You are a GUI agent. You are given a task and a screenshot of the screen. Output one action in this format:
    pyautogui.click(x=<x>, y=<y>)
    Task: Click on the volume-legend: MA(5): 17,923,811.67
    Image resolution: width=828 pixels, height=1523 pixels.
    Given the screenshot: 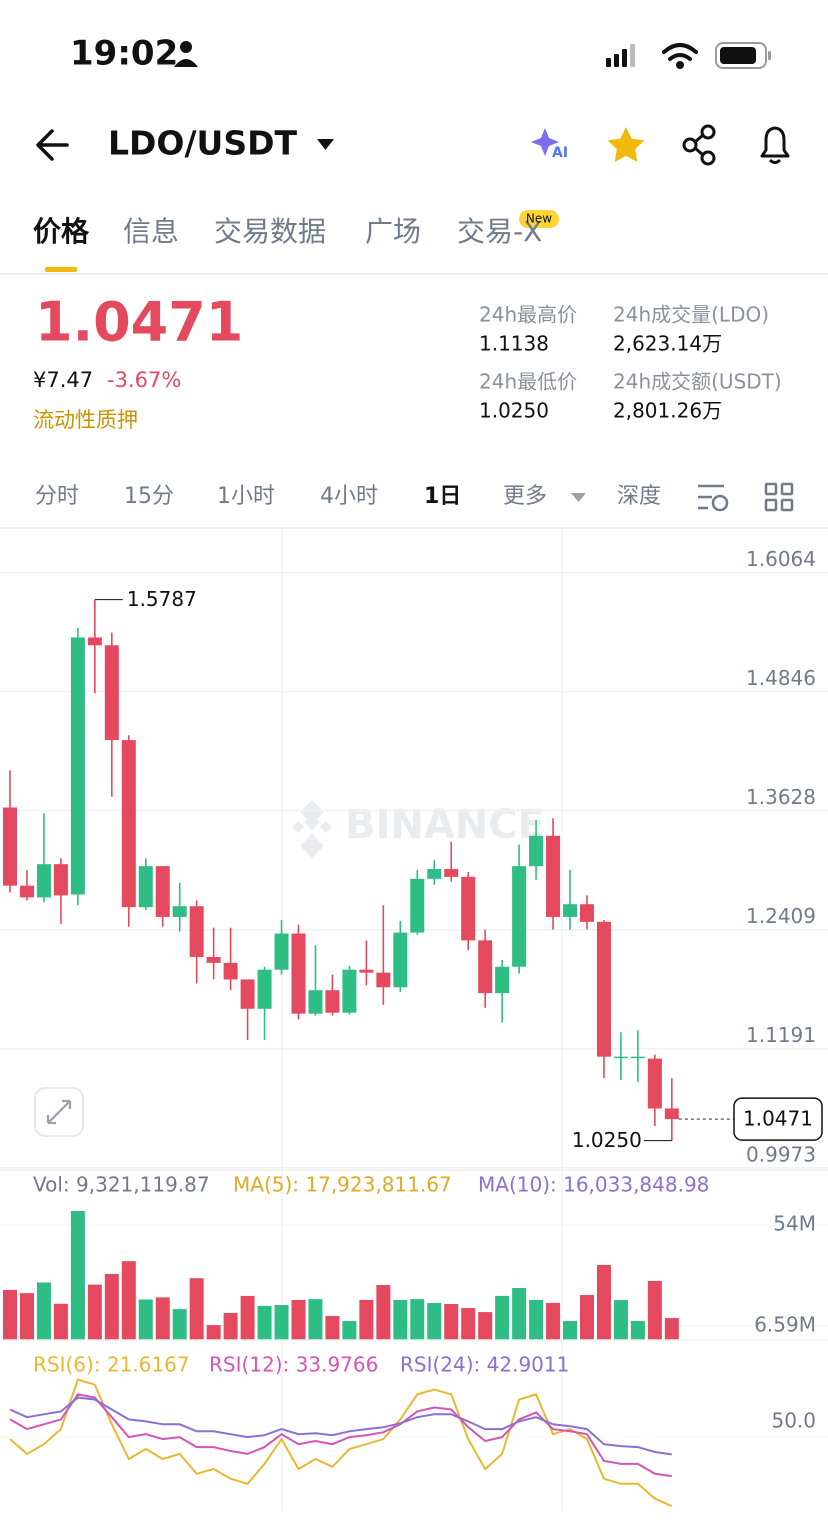 What is the action you would take?
    pyautogui.click(x=342, y=1185)
    